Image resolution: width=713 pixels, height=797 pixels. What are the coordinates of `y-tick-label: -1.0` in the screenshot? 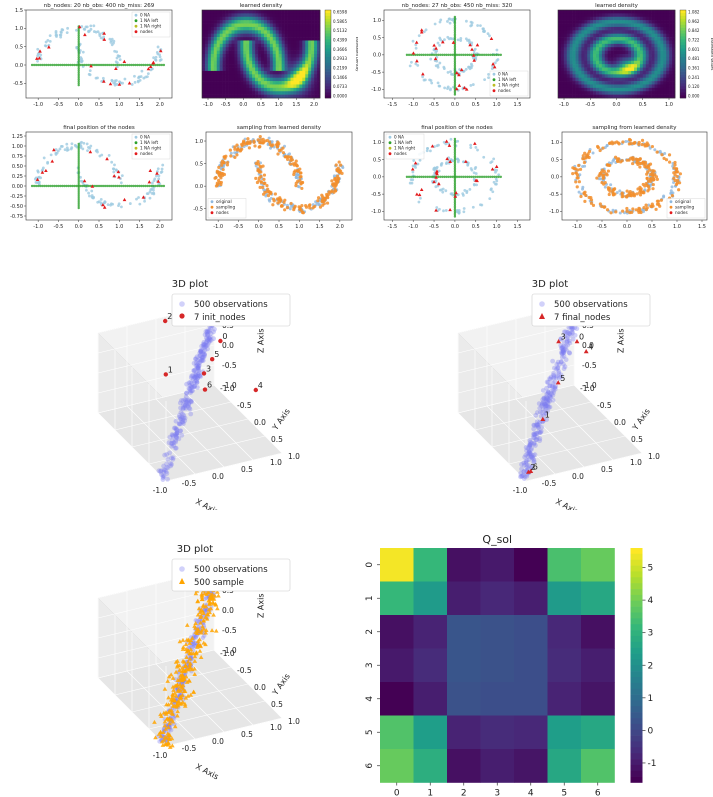 It's located at (376, 90).